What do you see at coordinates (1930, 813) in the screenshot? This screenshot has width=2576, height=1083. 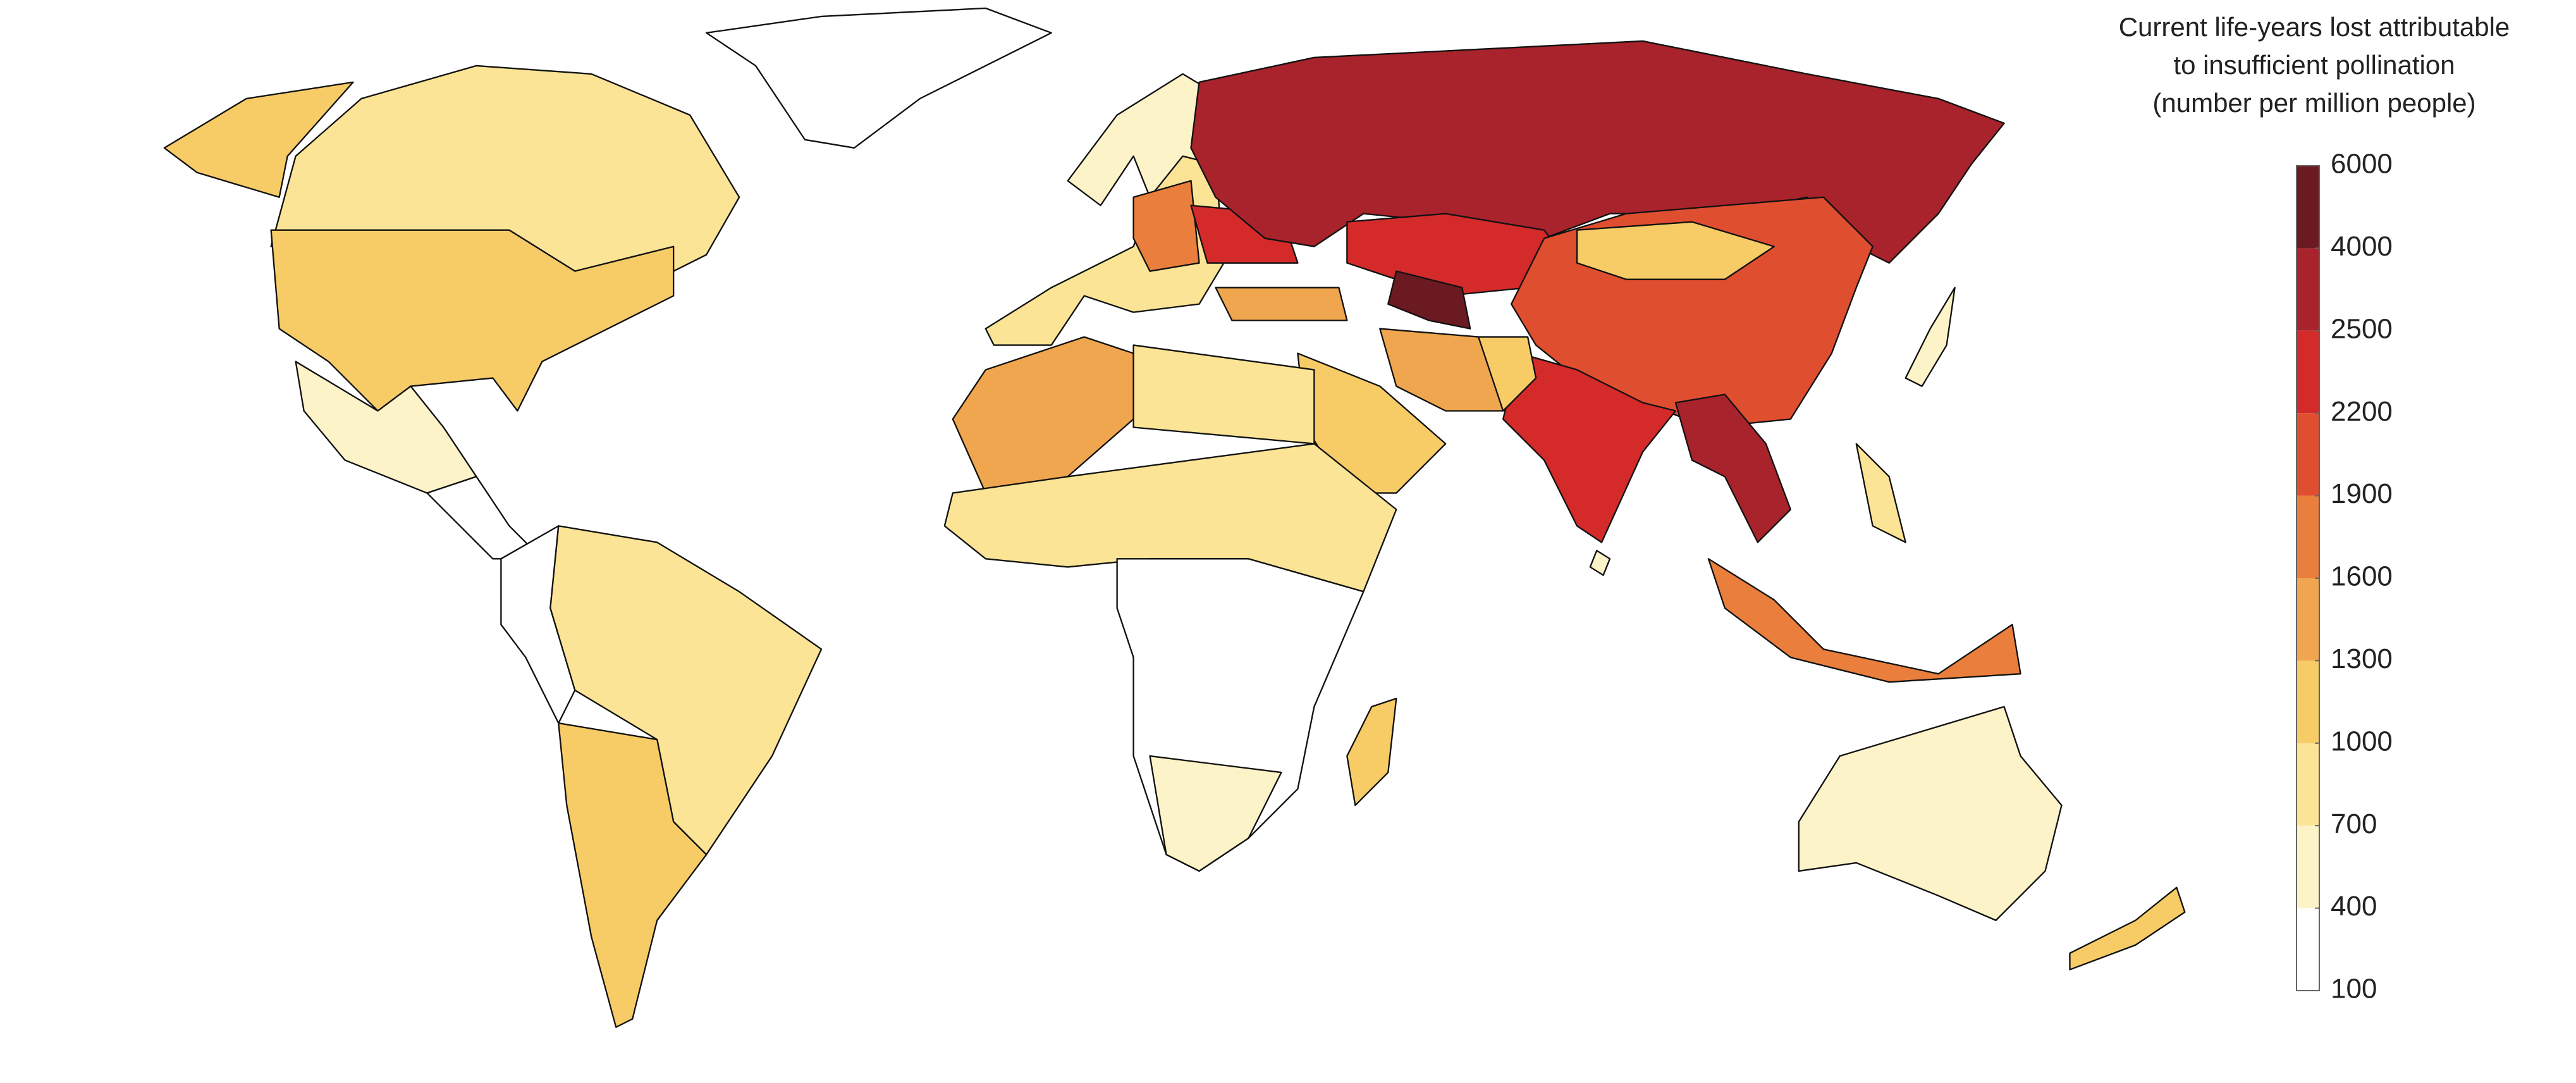 I see `australia` at bounding box center [1930, 813].